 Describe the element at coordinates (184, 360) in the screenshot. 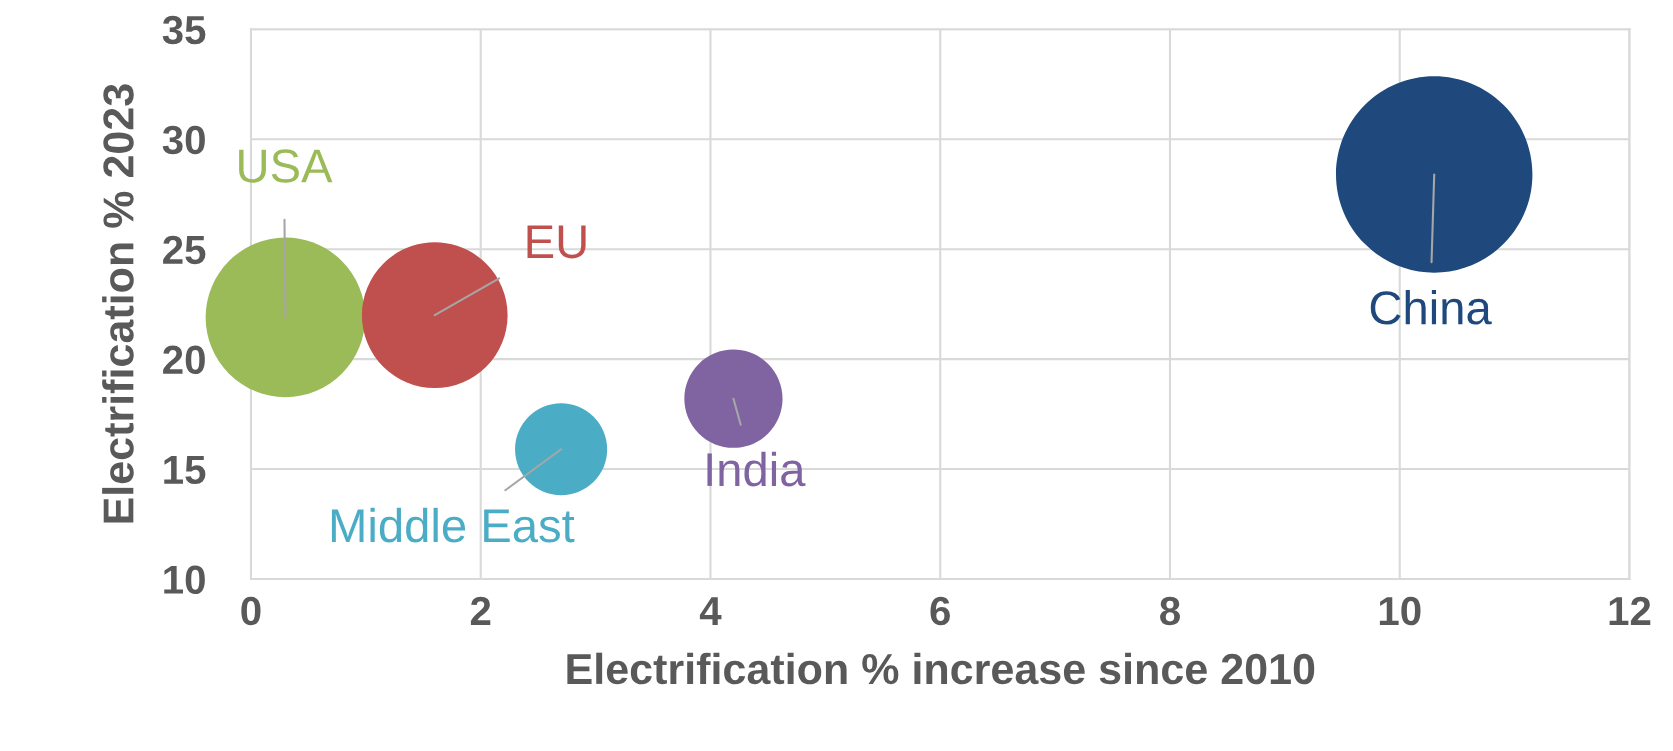

I see `y-tick-label: 20` at that location.